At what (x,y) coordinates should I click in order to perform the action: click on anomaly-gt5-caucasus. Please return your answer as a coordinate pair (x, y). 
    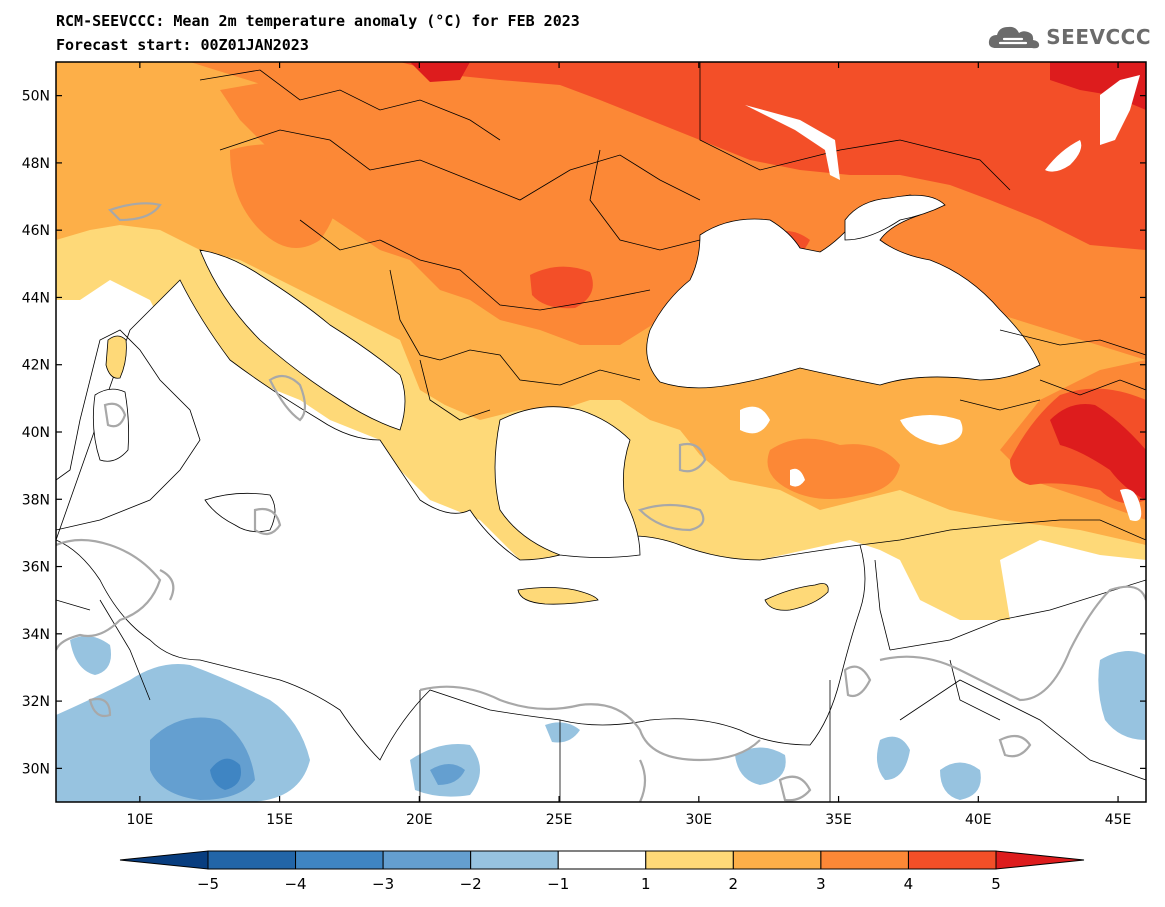
    Looking at the image, I should click on (1098, 452).